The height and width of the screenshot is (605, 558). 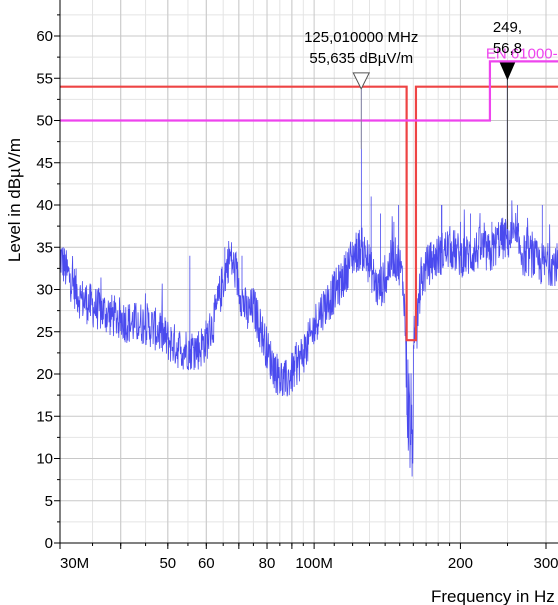 I want to click on y-tick-label: 20, so click(x=44, y=374).